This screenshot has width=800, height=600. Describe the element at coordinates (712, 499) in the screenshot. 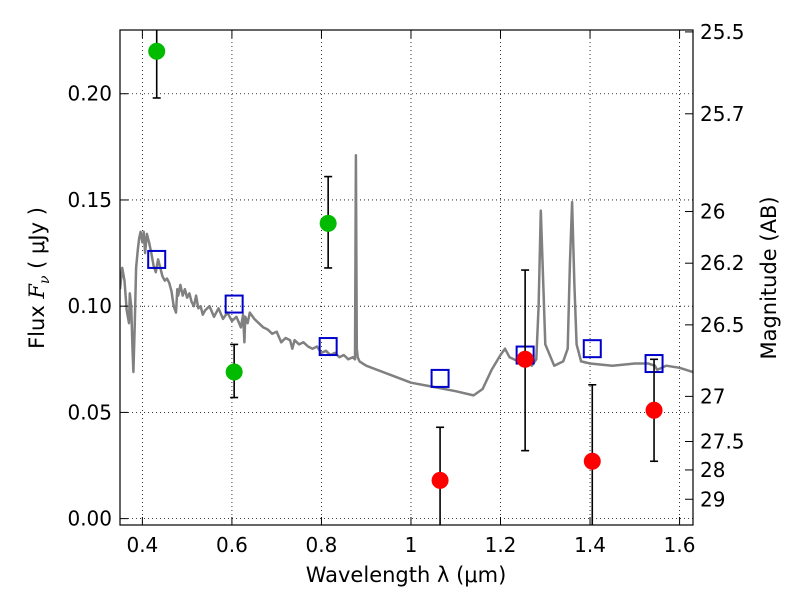

I see `magnitude-tick-label: 29` at that location.